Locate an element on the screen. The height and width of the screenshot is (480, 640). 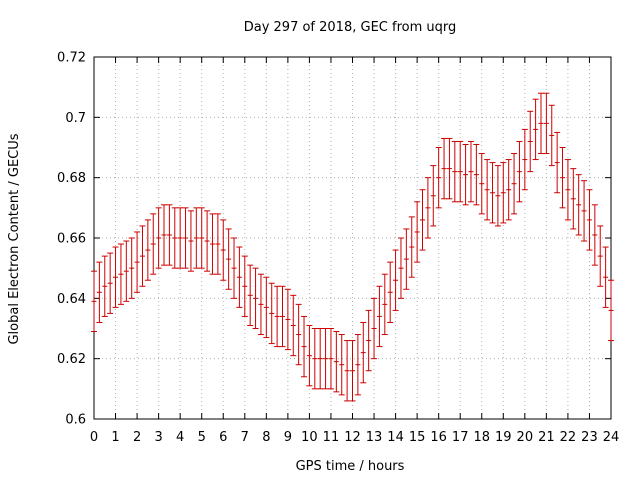
y-axis-label: Global Electron Content / GECUs is located at coordinates (14, 238).